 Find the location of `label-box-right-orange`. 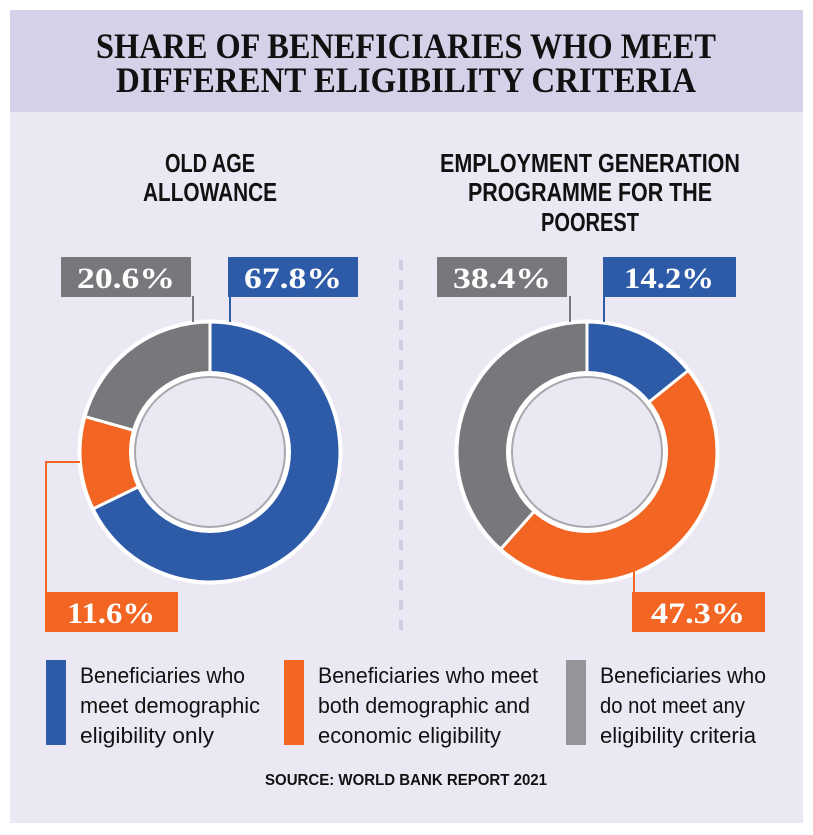

label-box-right-orange is located at coordinates (698, 612).